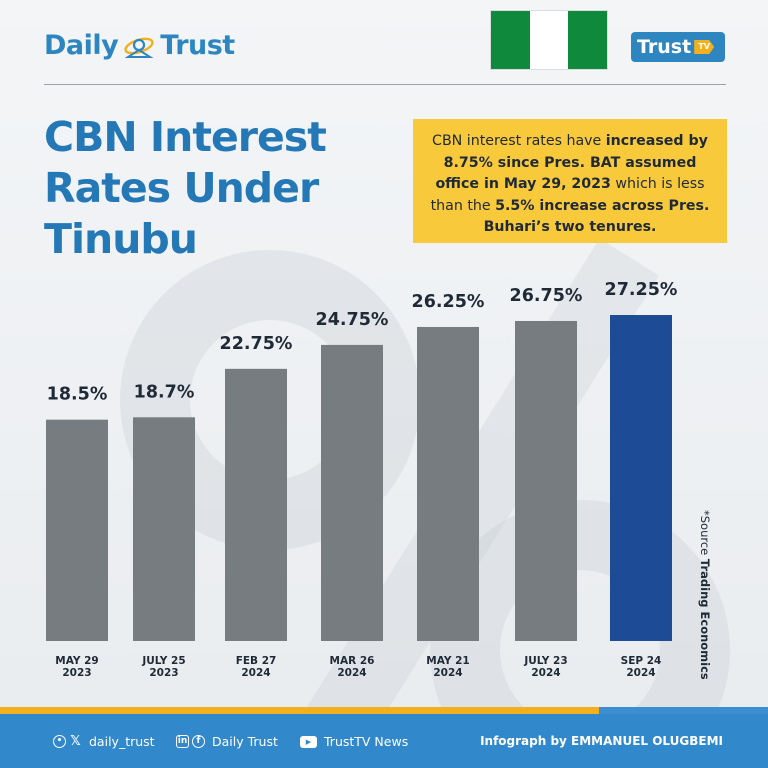 The height and width of the screenshot is (768, 768). I want to click on bar-value-label-1: 18.7%, so click(164, 392).